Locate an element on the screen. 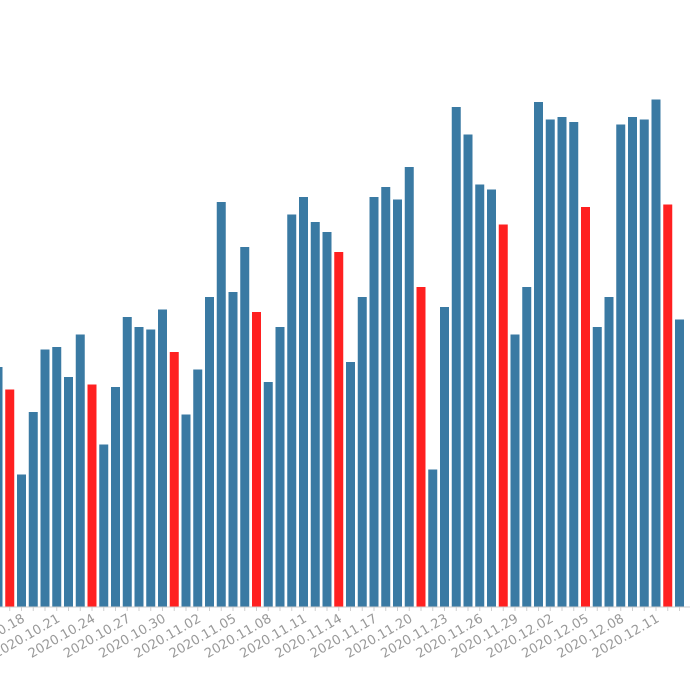 The width and height of the screenshot is (690, 688). bar-2020.11.24 is located at coordinates (456, 357).